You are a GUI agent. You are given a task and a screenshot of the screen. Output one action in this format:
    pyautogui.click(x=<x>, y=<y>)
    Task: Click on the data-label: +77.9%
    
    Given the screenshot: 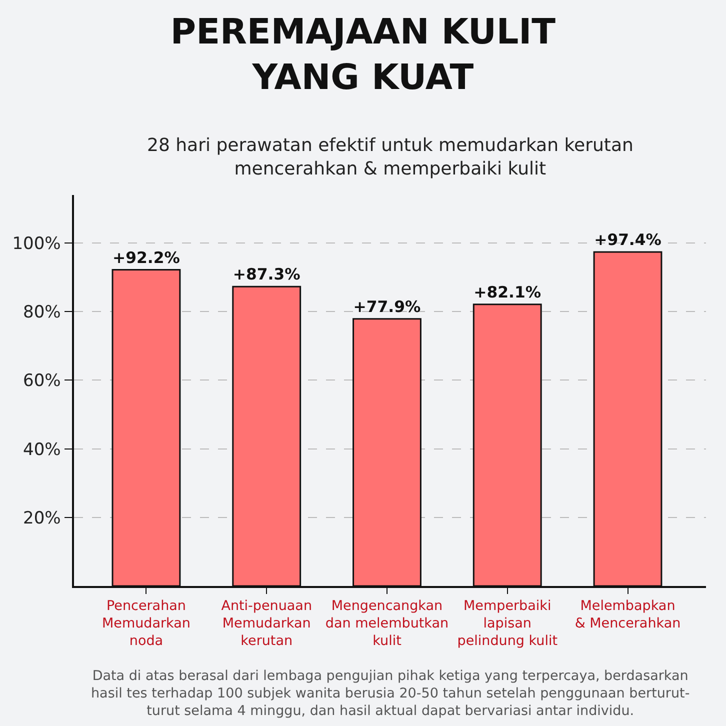 What is the action you would take?
    pyautogui.click(x=387, y=306)
    